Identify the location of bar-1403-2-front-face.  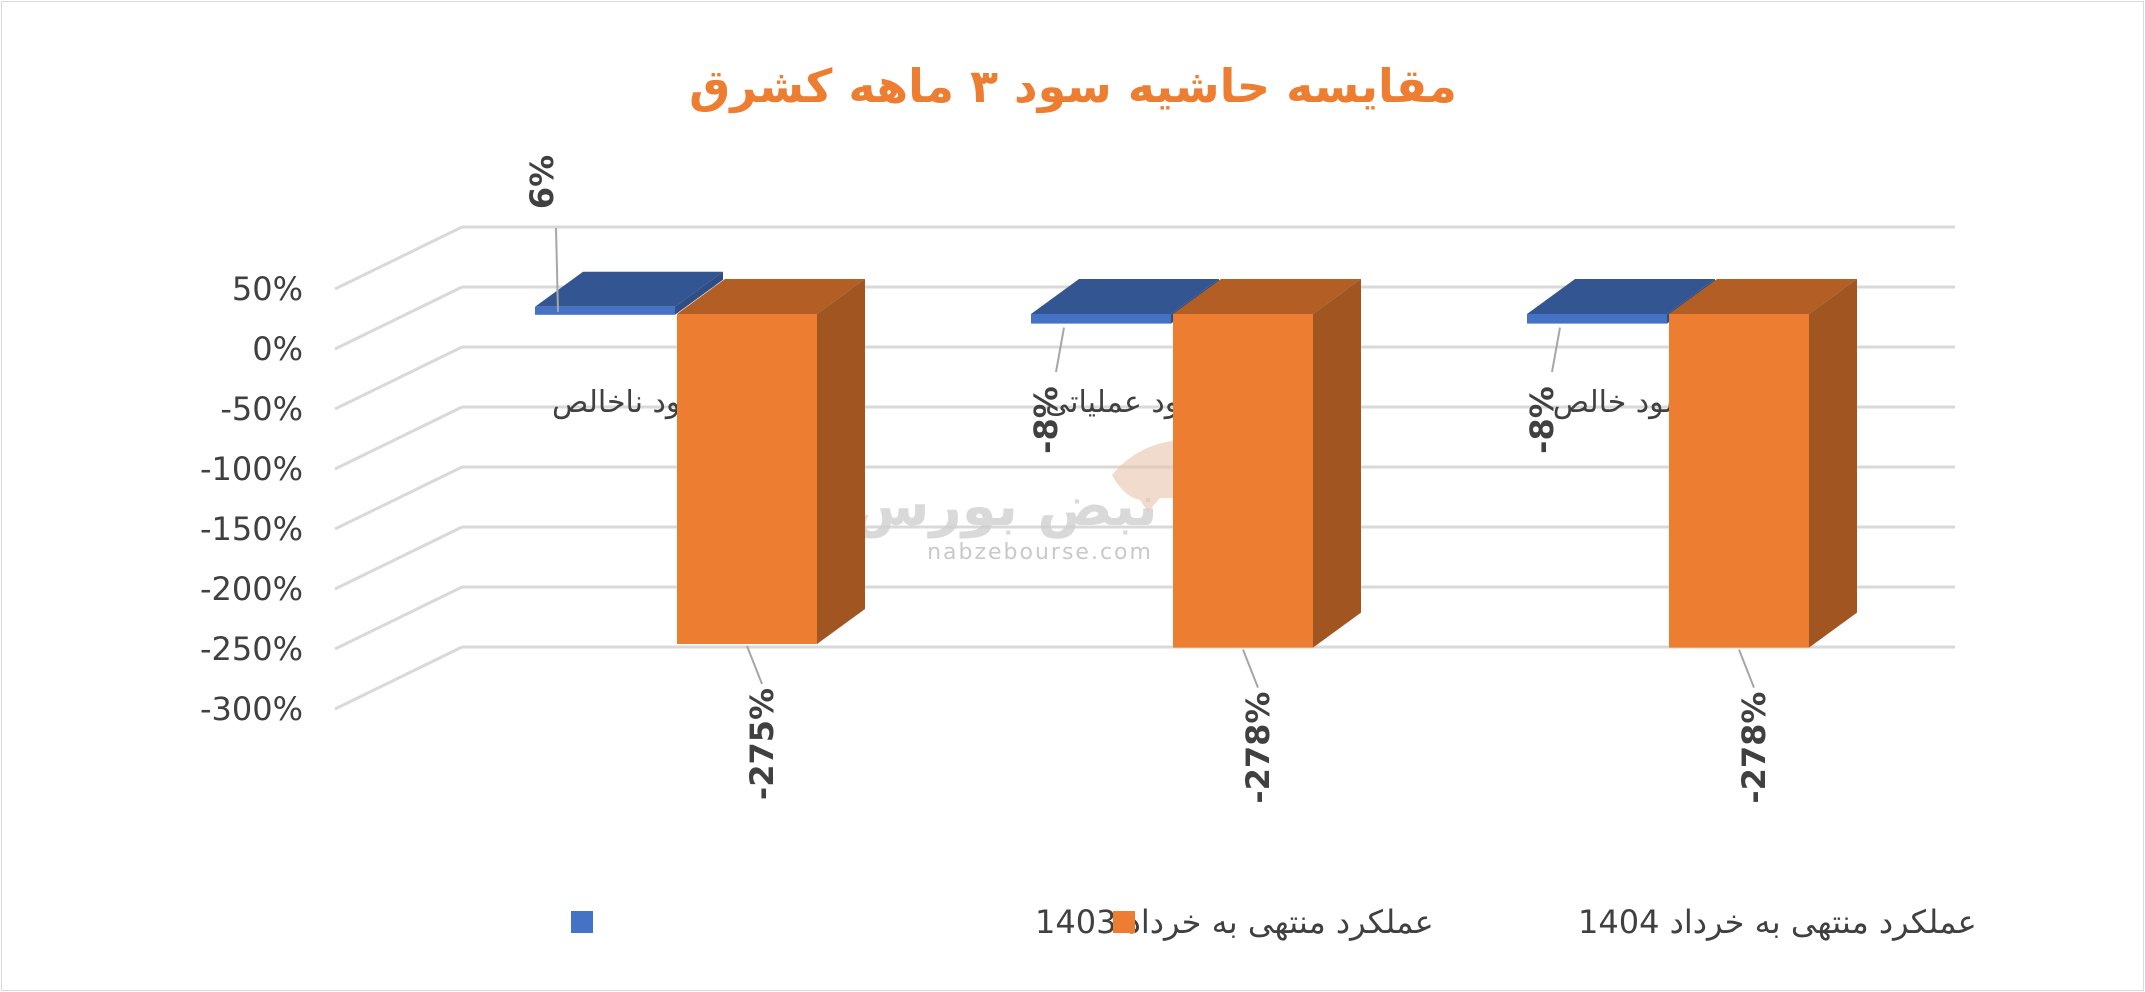
(1101, 319).